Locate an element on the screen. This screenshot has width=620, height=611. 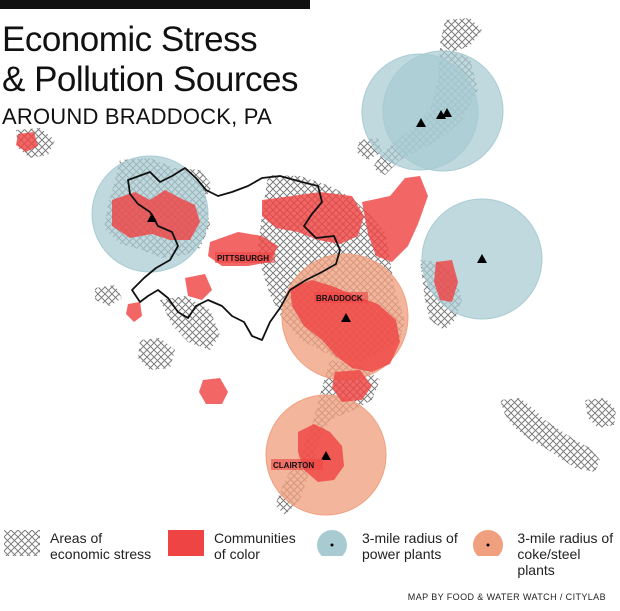
clairton-label-bg is located at coordinates (297, 464).